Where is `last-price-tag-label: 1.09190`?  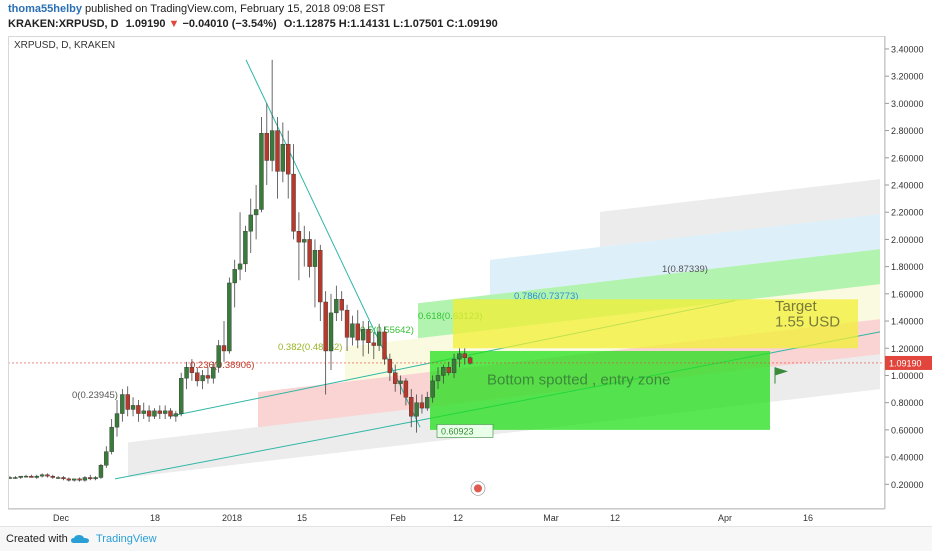 last-price-tag-label: 1.09190 is located at coordinates (905, 363).